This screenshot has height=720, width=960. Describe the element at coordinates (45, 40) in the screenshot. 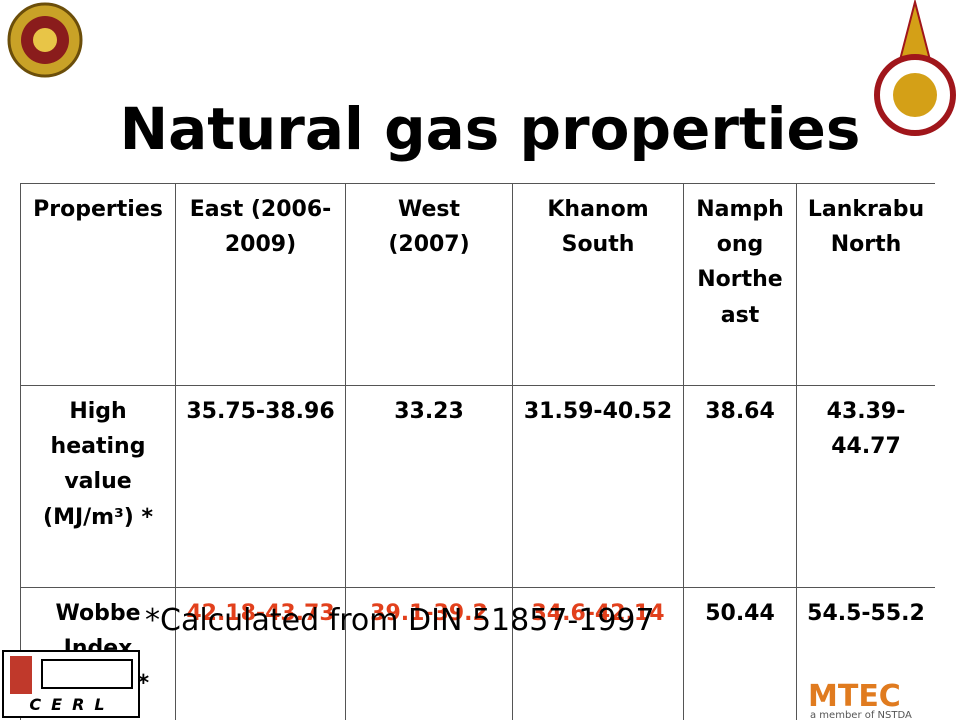

I see `emblem-left` at that location.